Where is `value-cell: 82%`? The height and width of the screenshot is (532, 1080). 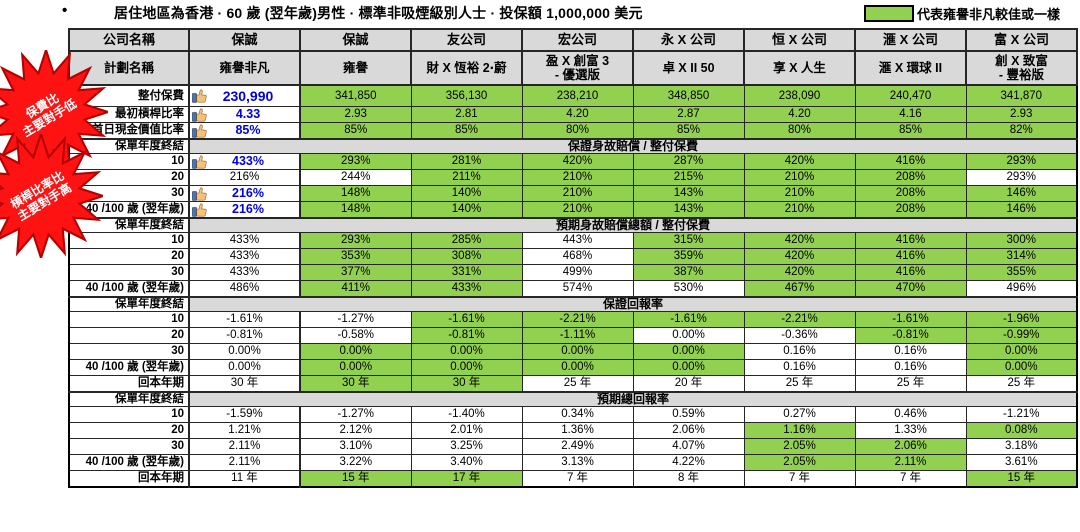
value-cell: 82% is located at coordinates (1021, 131).